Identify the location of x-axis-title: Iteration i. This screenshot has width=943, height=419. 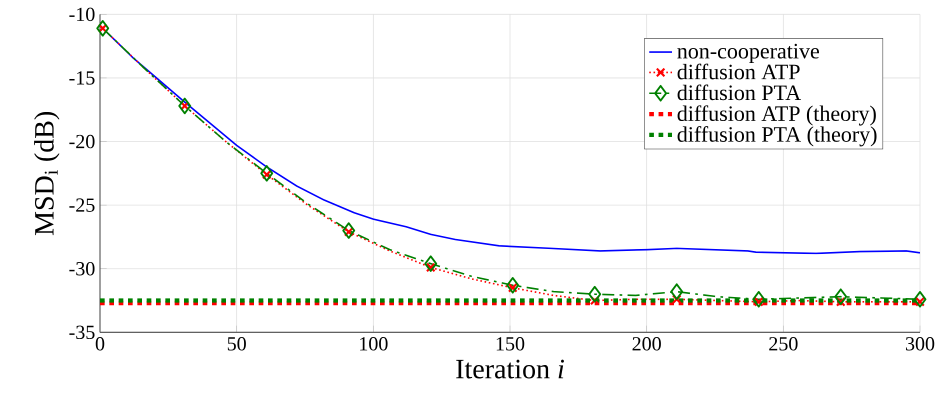
(510, 369).